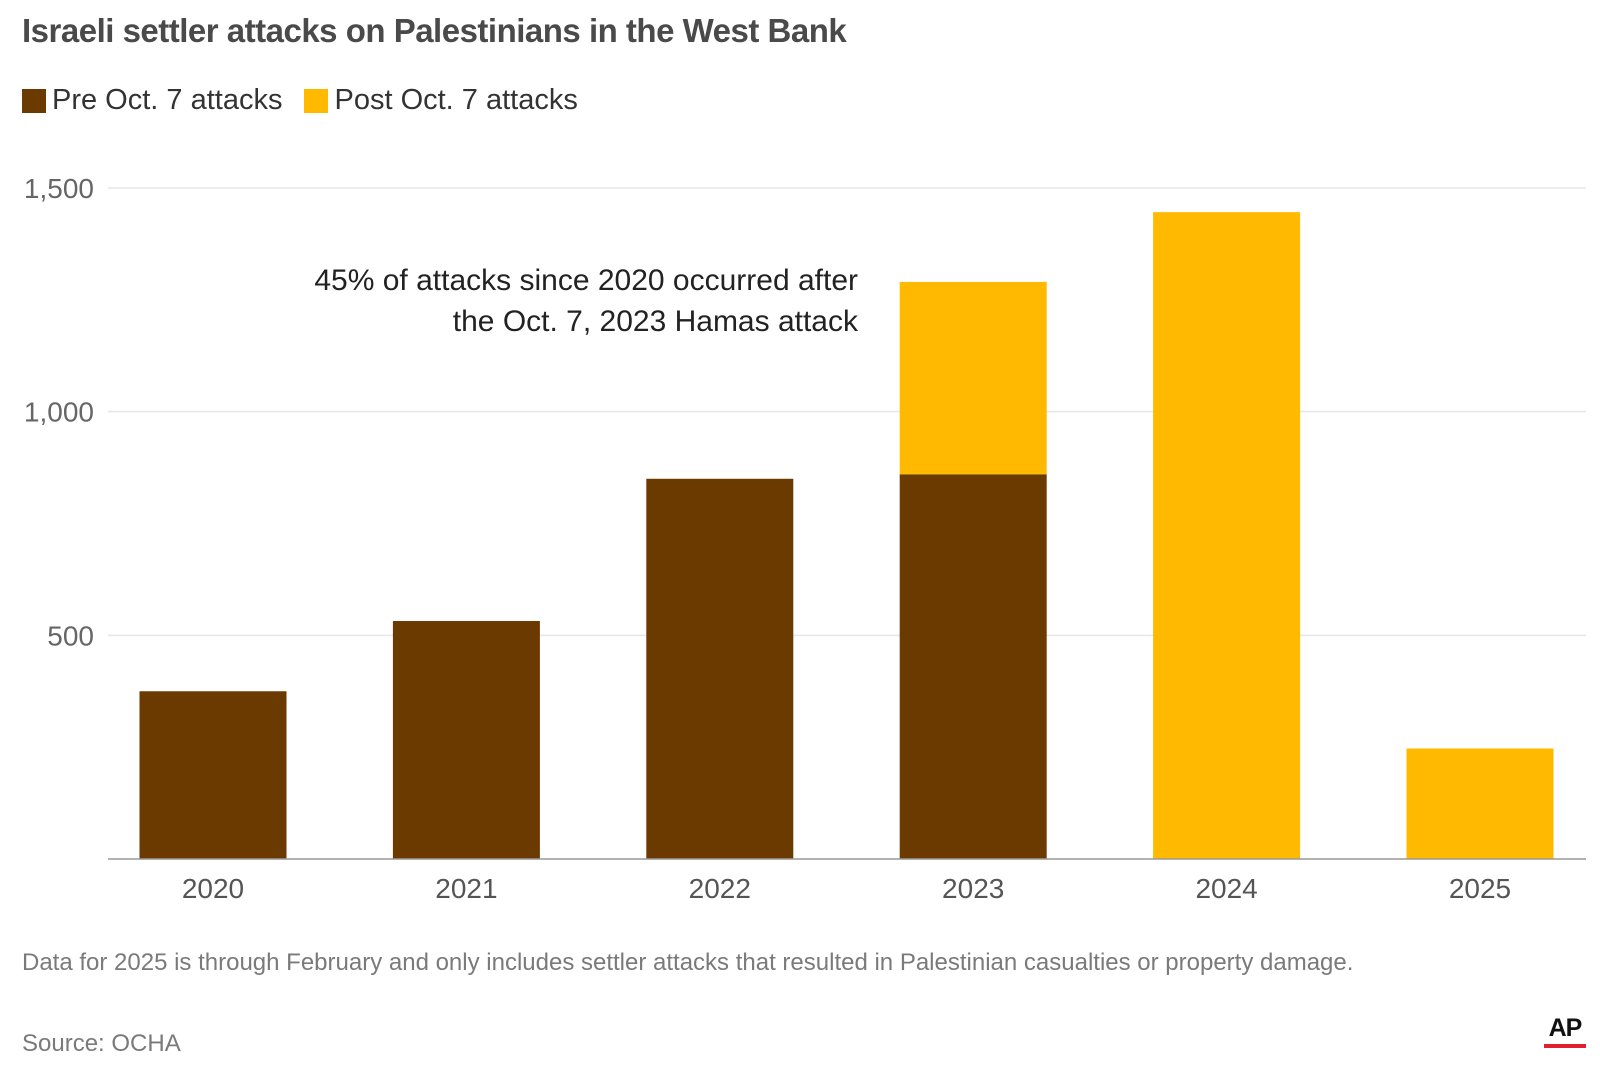 This screenshot has width=1600, height=1075. Describe the element at coordinates (316, 100) in the screenshot. I see `legend-swatch-post` at that location.